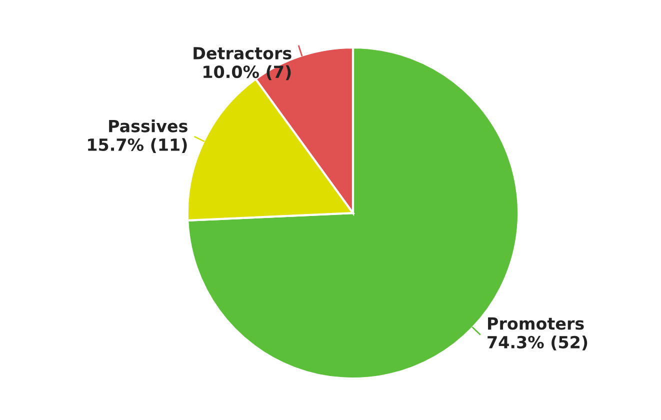 This screenshot has width=661, height=420. I want to click on data-label: 15.7% (11), so click(137, 145).